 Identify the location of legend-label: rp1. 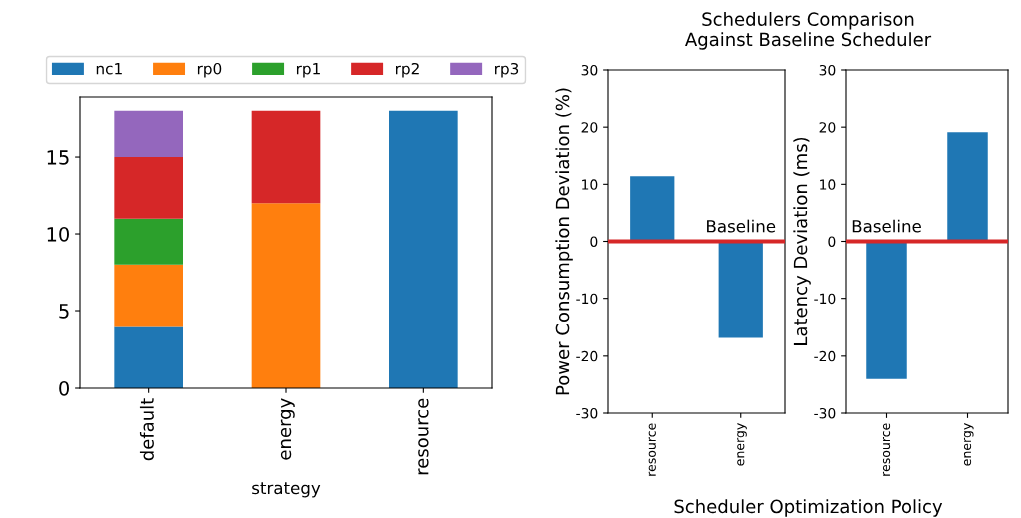
(308, 70).